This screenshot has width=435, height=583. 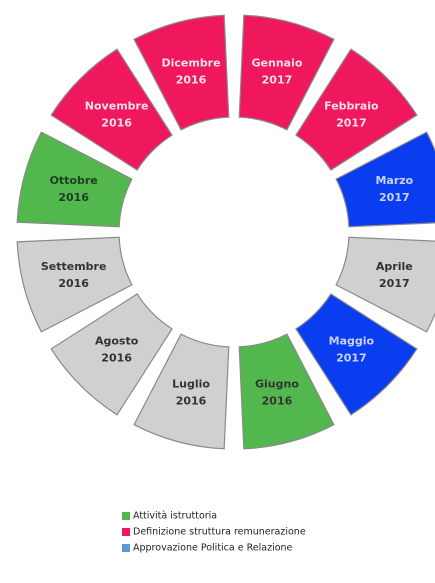 What do you see at coordinates (394, 180) in the screenshot?
I see `segment-month: Marzo` at bounding box center [394, 180].